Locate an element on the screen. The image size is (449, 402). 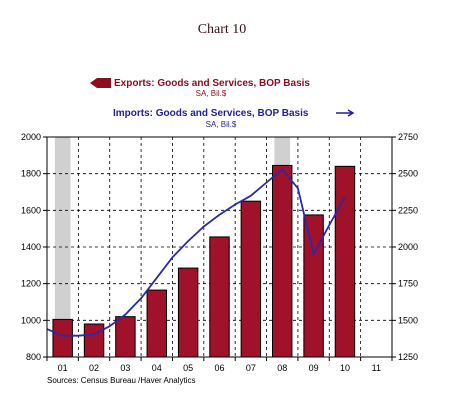
x-label-06: 06 is located at coordinates (219, 368).